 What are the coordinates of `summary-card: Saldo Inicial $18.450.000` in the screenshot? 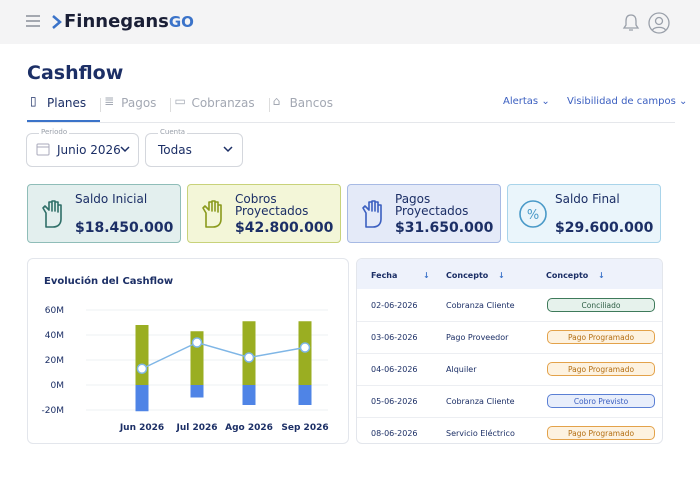 It's located at (104, 213).